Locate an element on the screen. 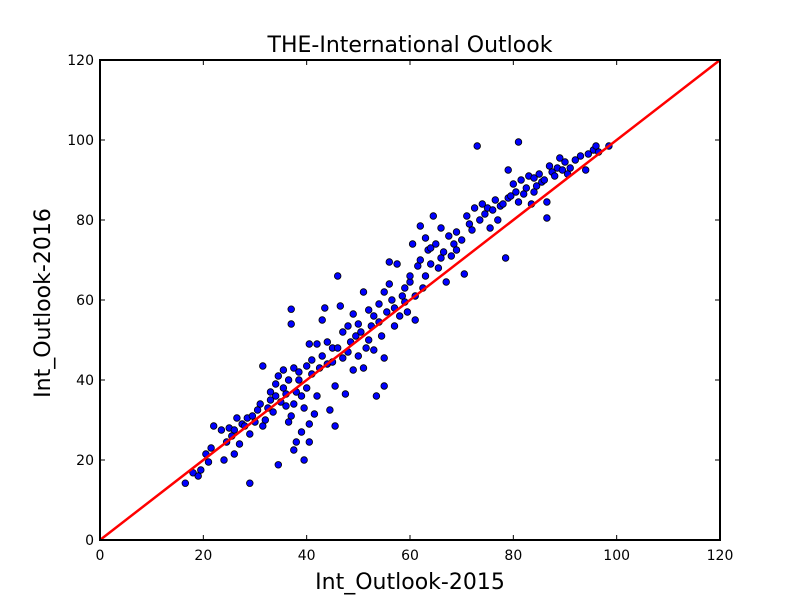 The height and width of the screenshot is (600, 800). y-tick-label: 0 is located at coordinates (89, 541).